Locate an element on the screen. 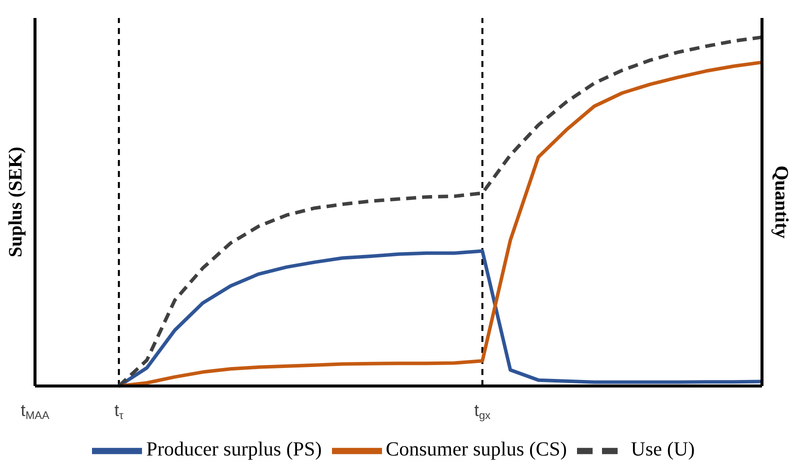  y-axis-title: Suplus (SEK) is located at coordinates (16, 202).